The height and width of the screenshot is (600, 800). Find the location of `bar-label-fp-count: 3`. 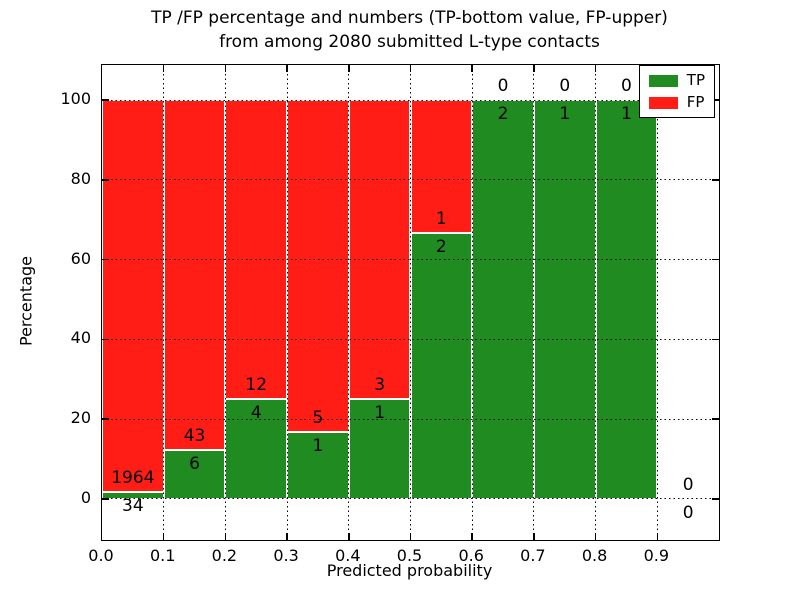

bar-label-fp-count: 3 is located at coordinates (380, 385).